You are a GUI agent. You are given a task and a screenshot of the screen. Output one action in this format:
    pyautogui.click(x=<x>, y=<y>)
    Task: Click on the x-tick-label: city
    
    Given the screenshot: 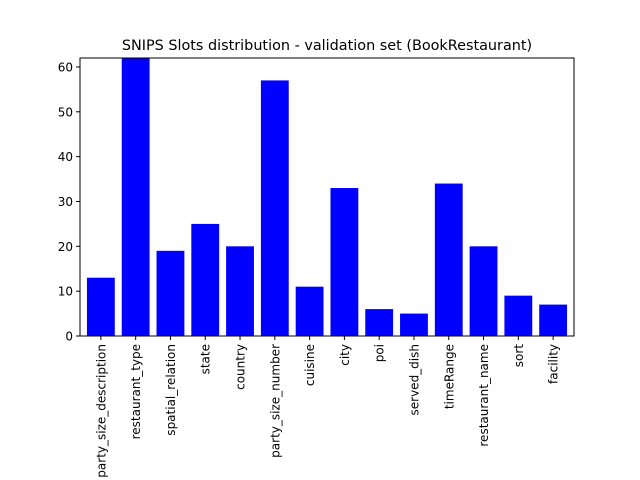 What is the action you would take?
    pyautogui.click(x=345, y=355)
    